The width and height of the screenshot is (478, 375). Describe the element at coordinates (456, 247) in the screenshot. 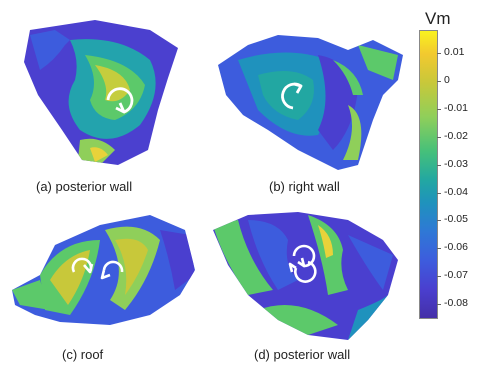

I see `colorbar-tick-label: -0.06` at that location.